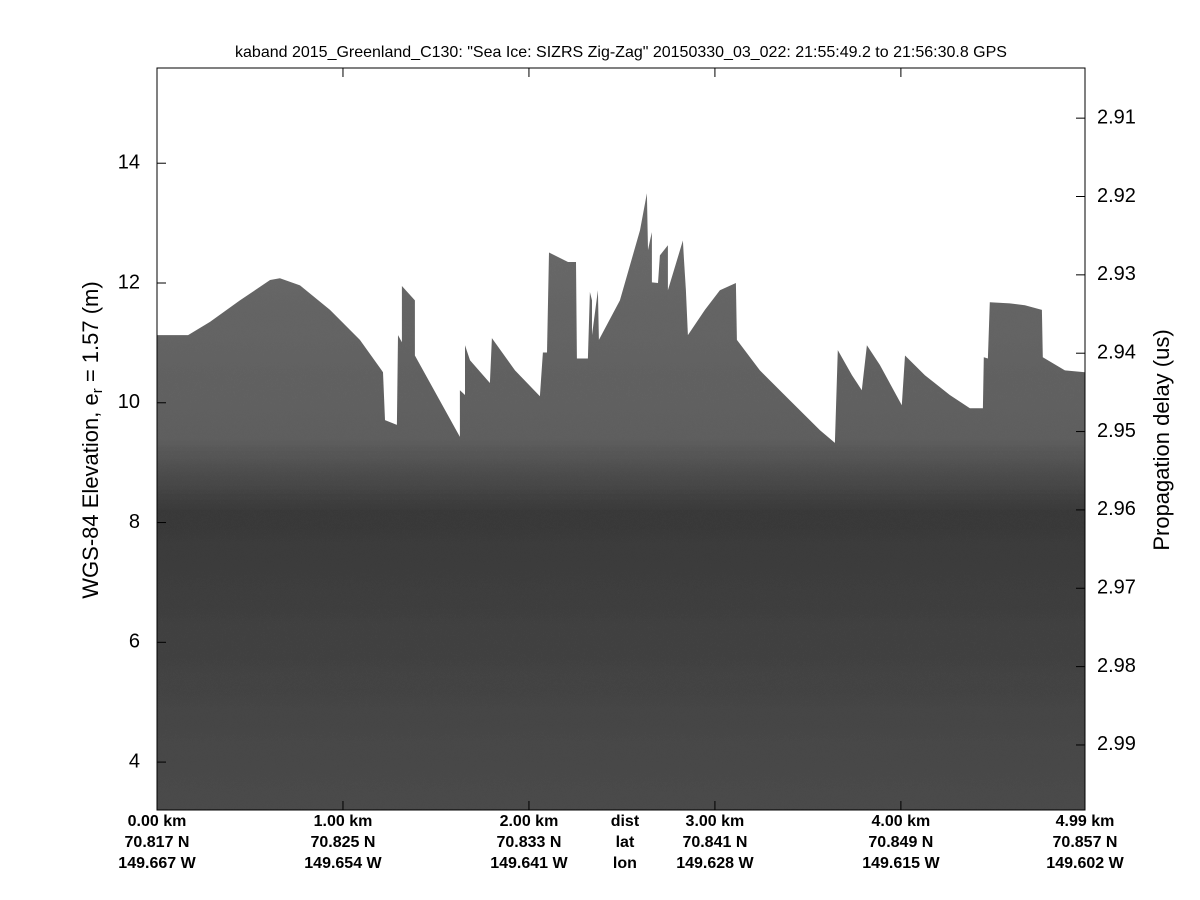 This screenshot has height=900, width=1200. Describe the element at coordinates (715, 863) in the screenshot. I see `x-tick-lon: 149.628 W` at that location.